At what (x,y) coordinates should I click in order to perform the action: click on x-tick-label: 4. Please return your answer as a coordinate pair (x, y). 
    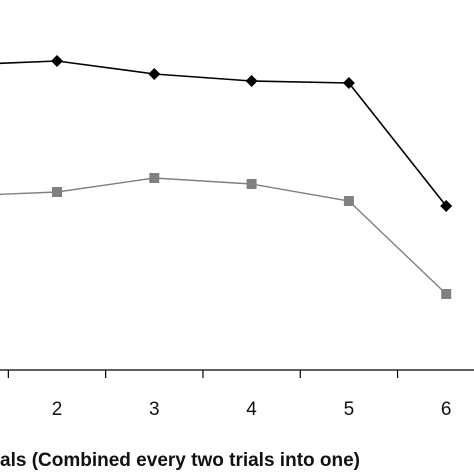
    Looking at the image, I should click on (251, 409).